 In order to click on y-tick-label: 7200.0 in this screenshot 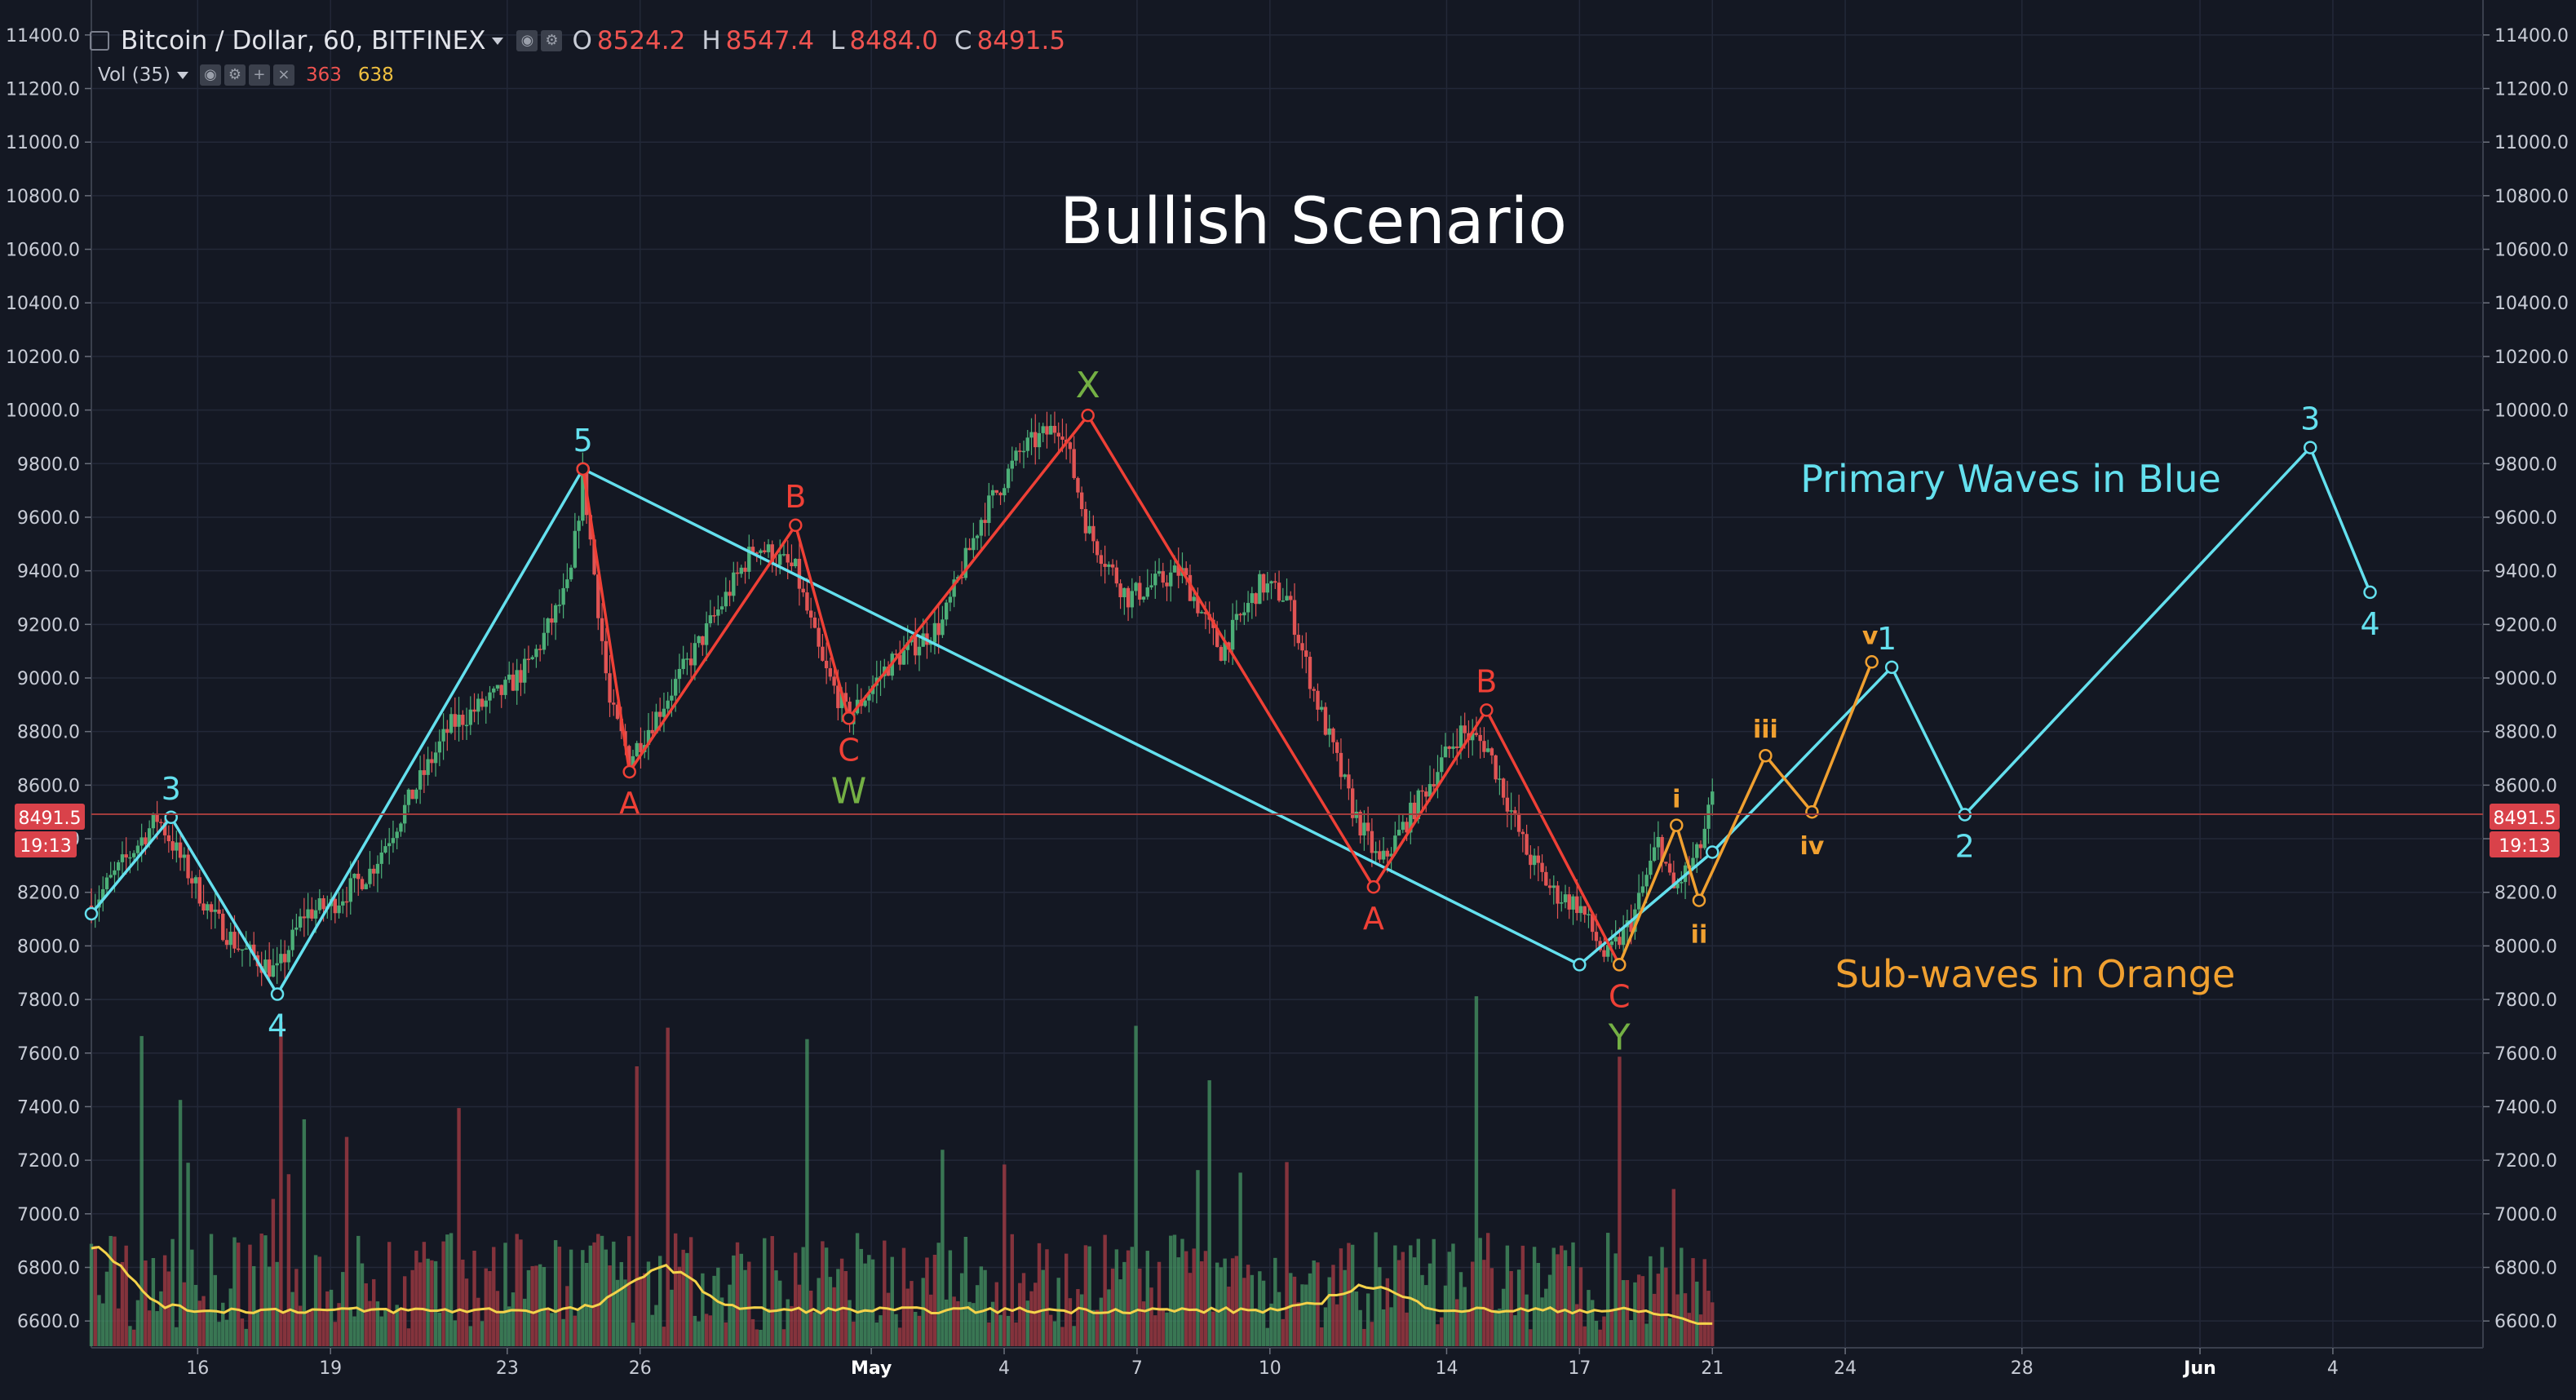, I will do `click(48, 1161)`.